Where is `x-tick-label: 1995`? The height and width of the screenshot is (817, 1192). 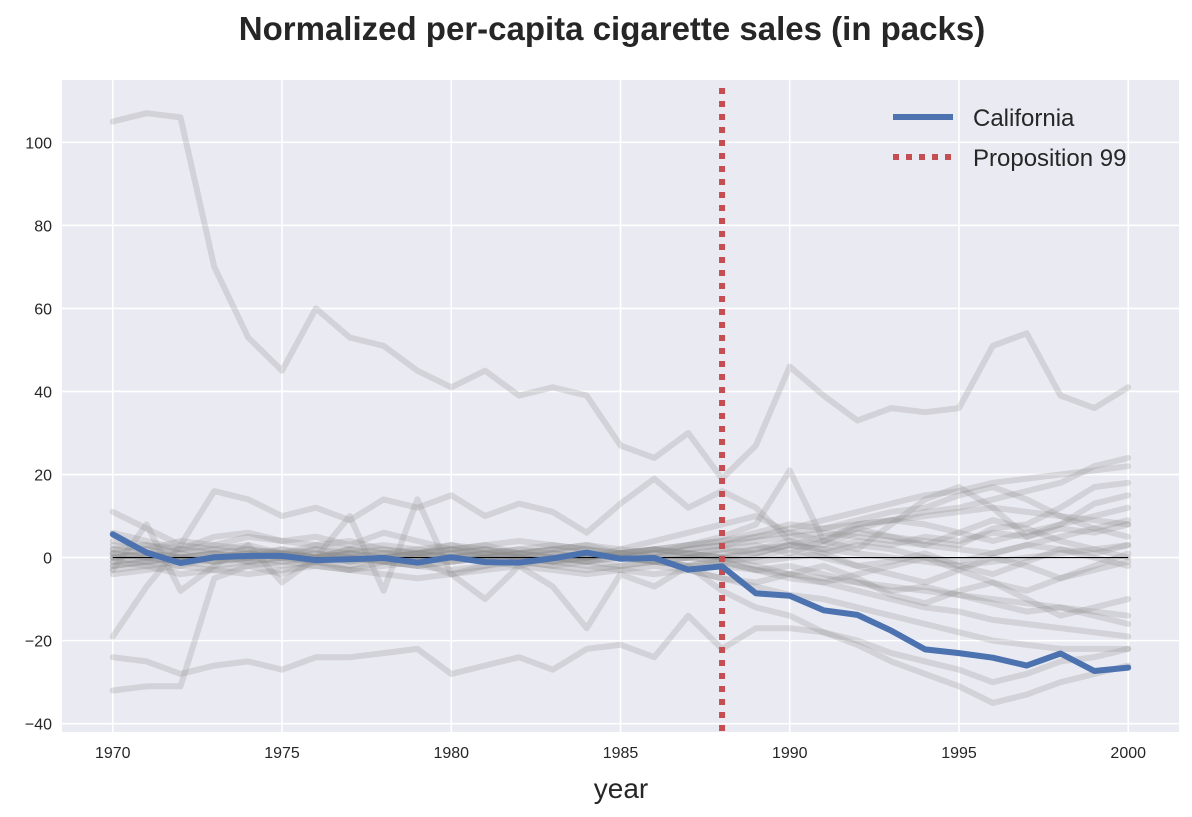
x-tick-label: 1995 is located at coordinates (959, 753).